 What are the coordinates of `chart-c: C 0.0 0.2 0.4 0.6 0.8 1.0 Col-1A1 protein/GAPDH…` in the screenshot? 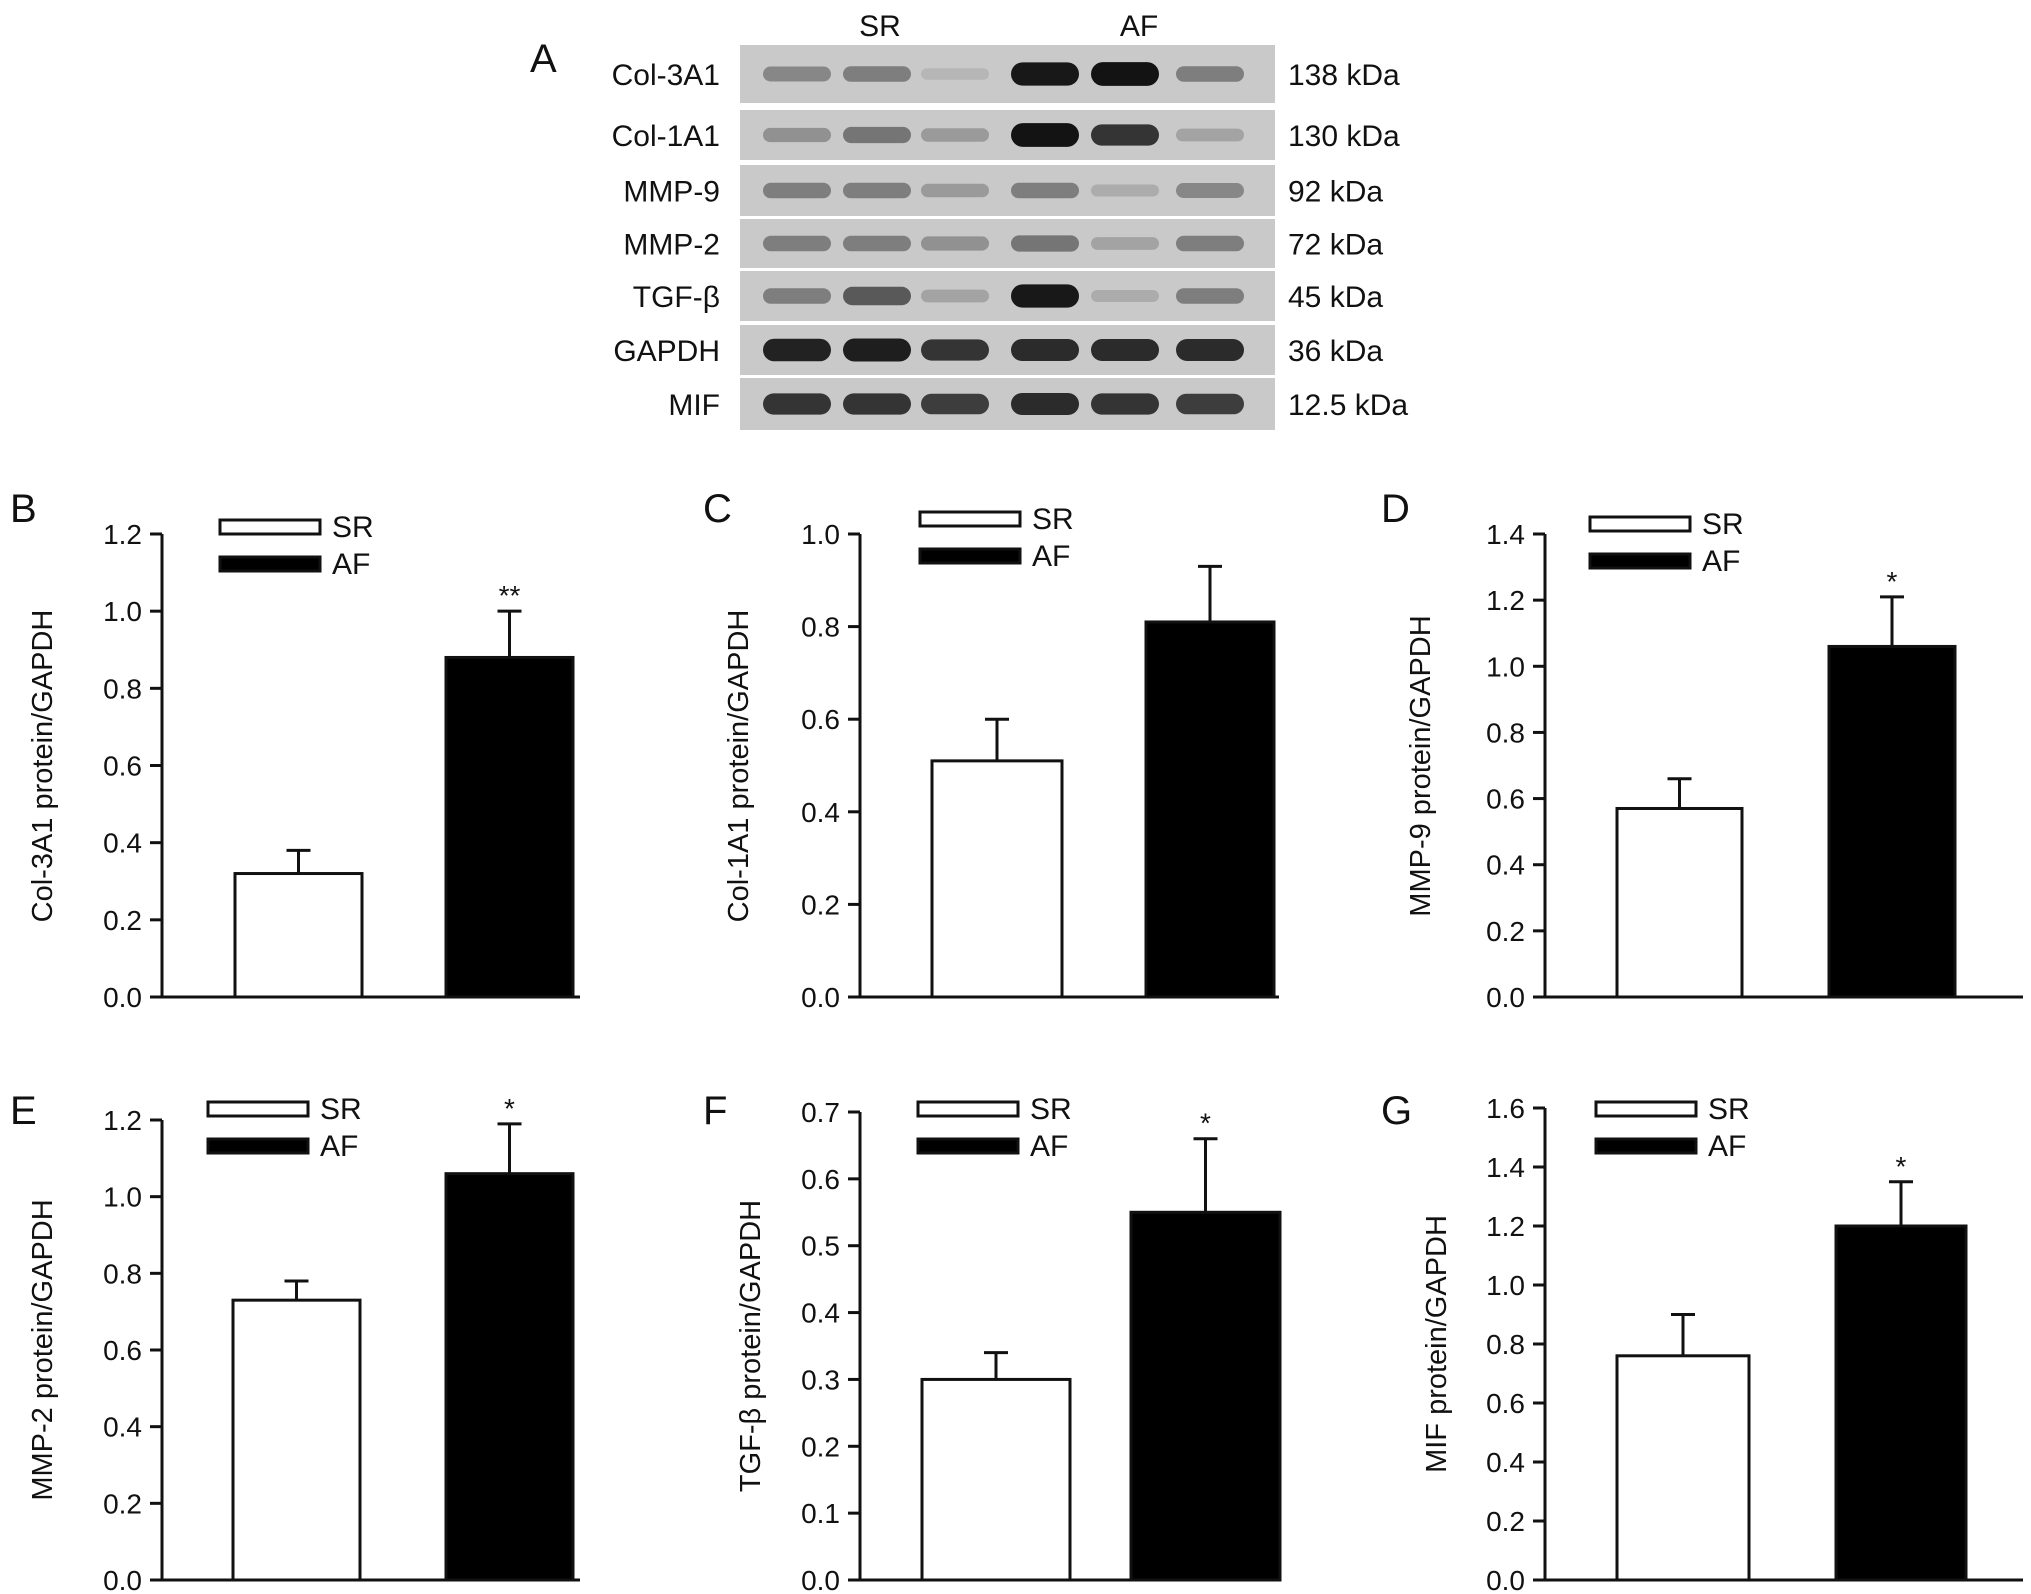 It's located at (991, 750).